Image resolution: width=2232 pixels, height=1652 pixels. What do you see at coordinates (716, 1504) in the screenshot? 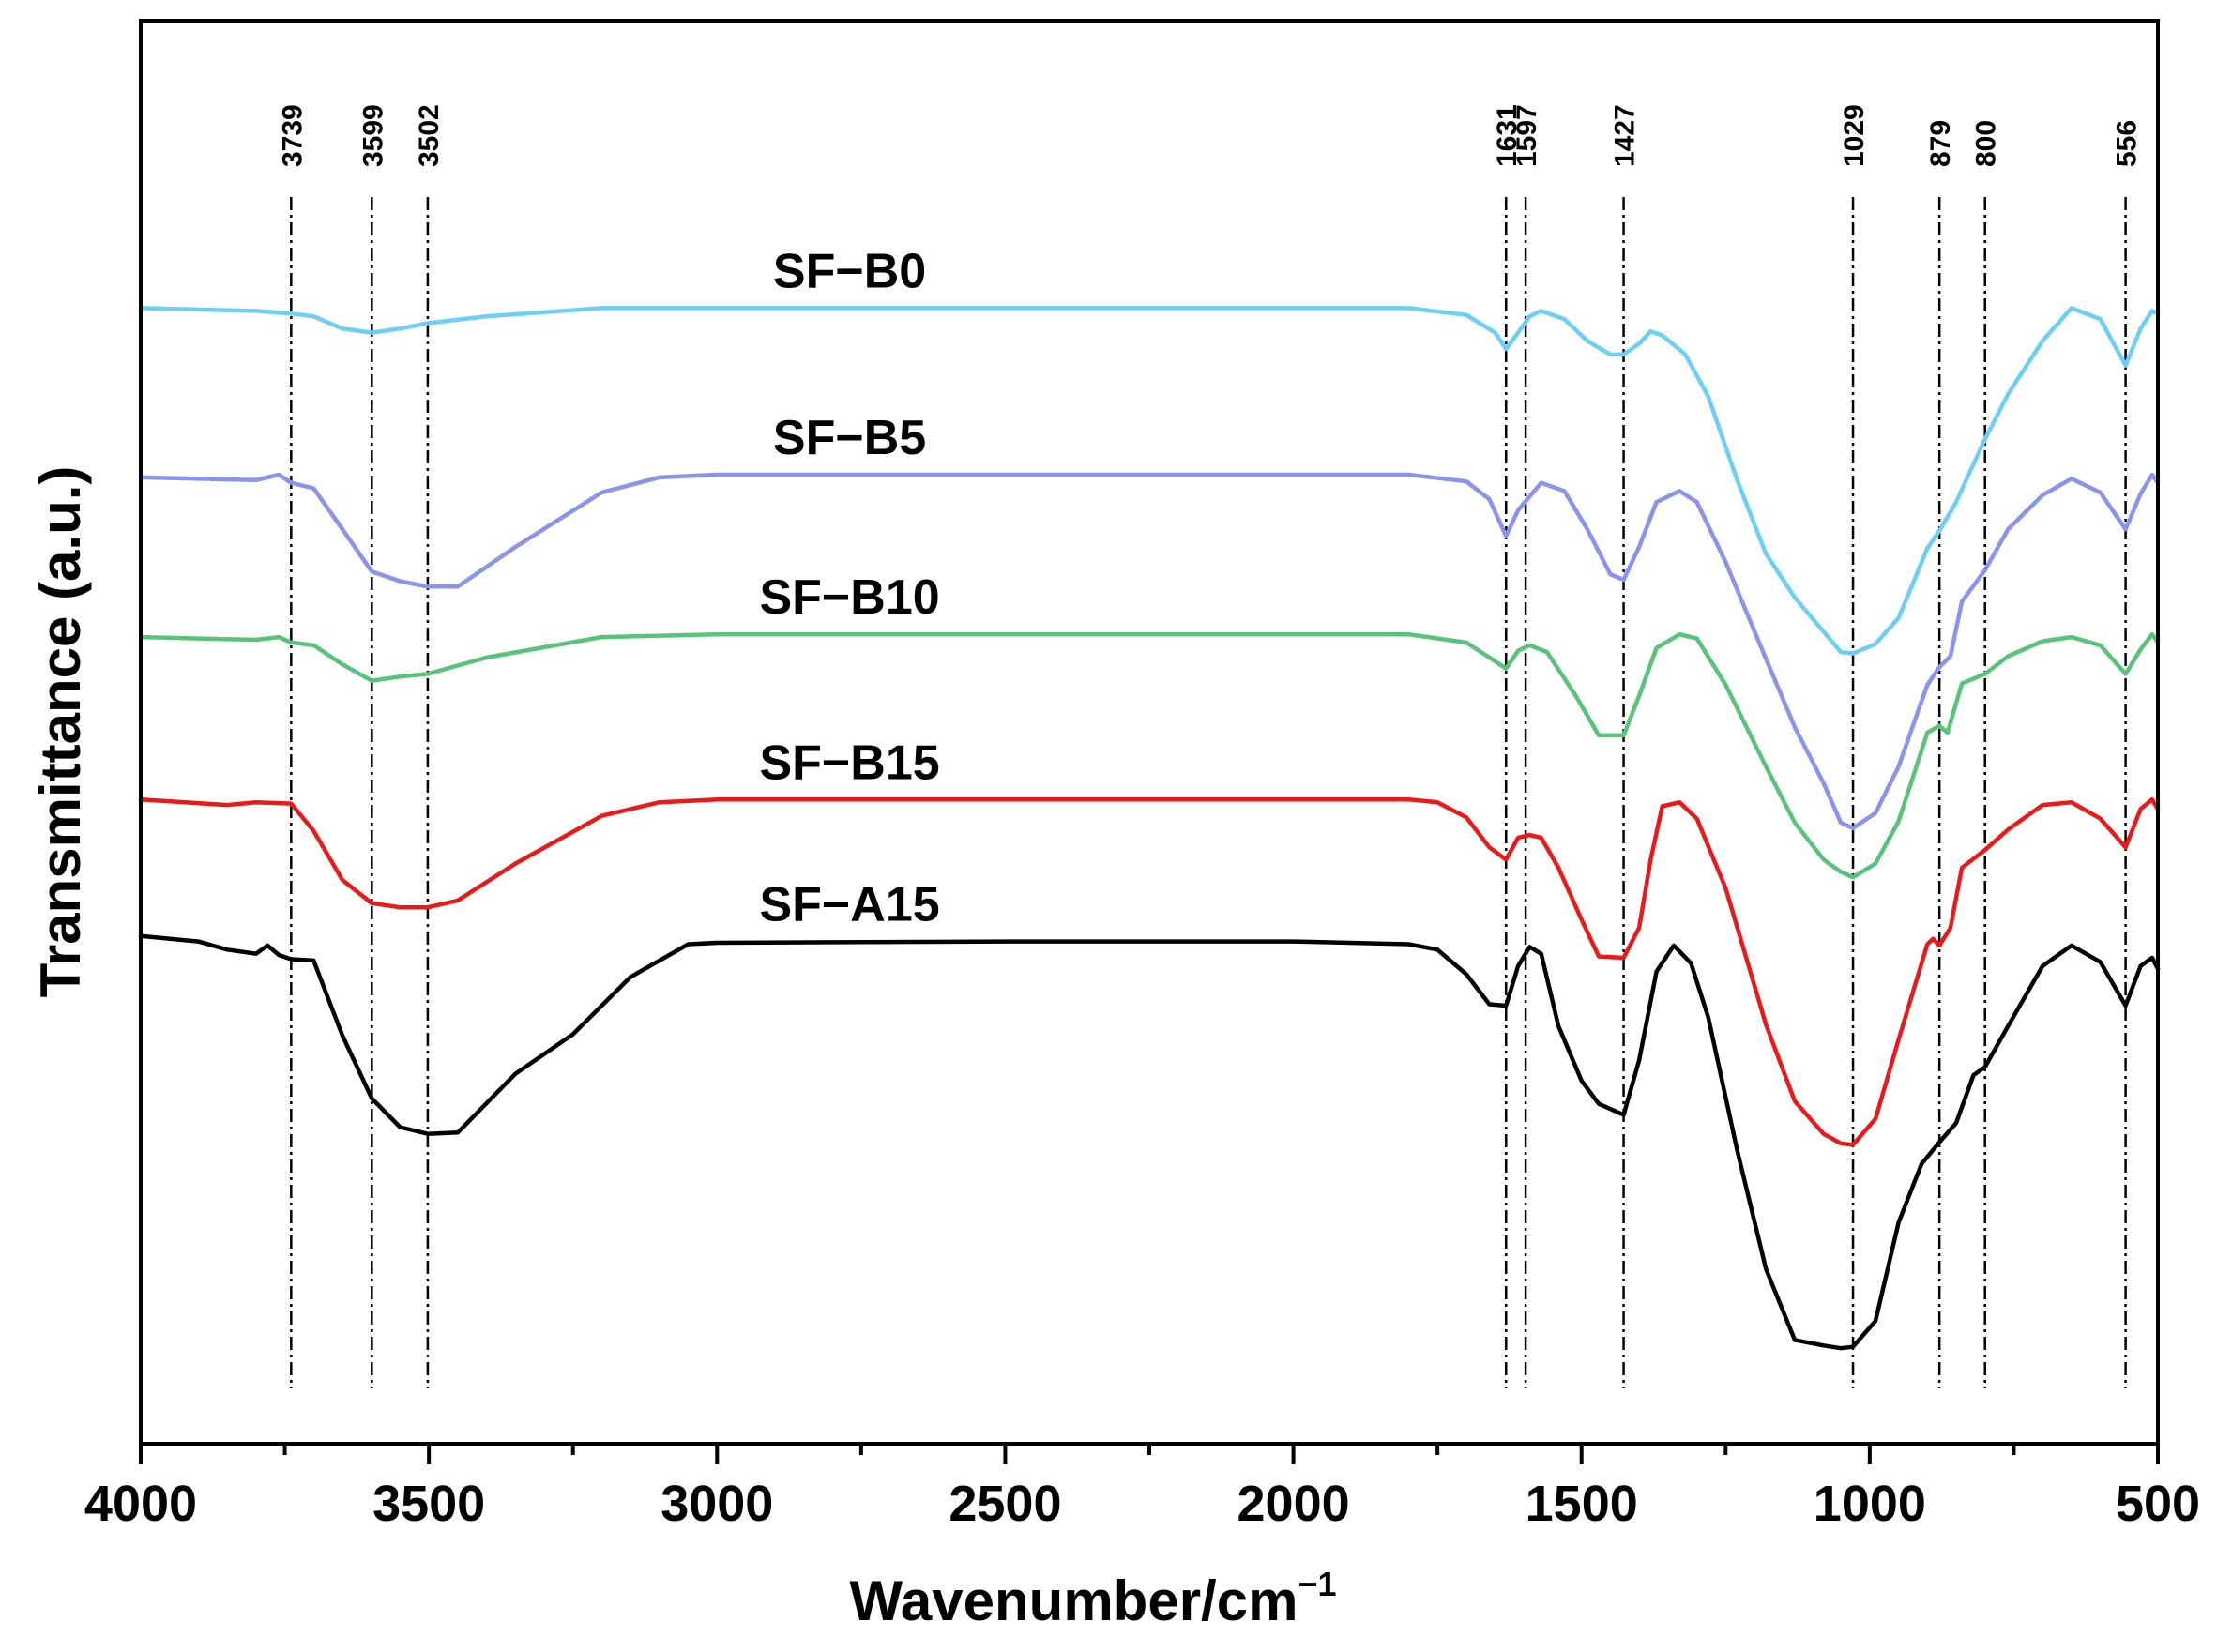
I see `x-tick-label-3000: 3000` at bounding box center [716, 1504].